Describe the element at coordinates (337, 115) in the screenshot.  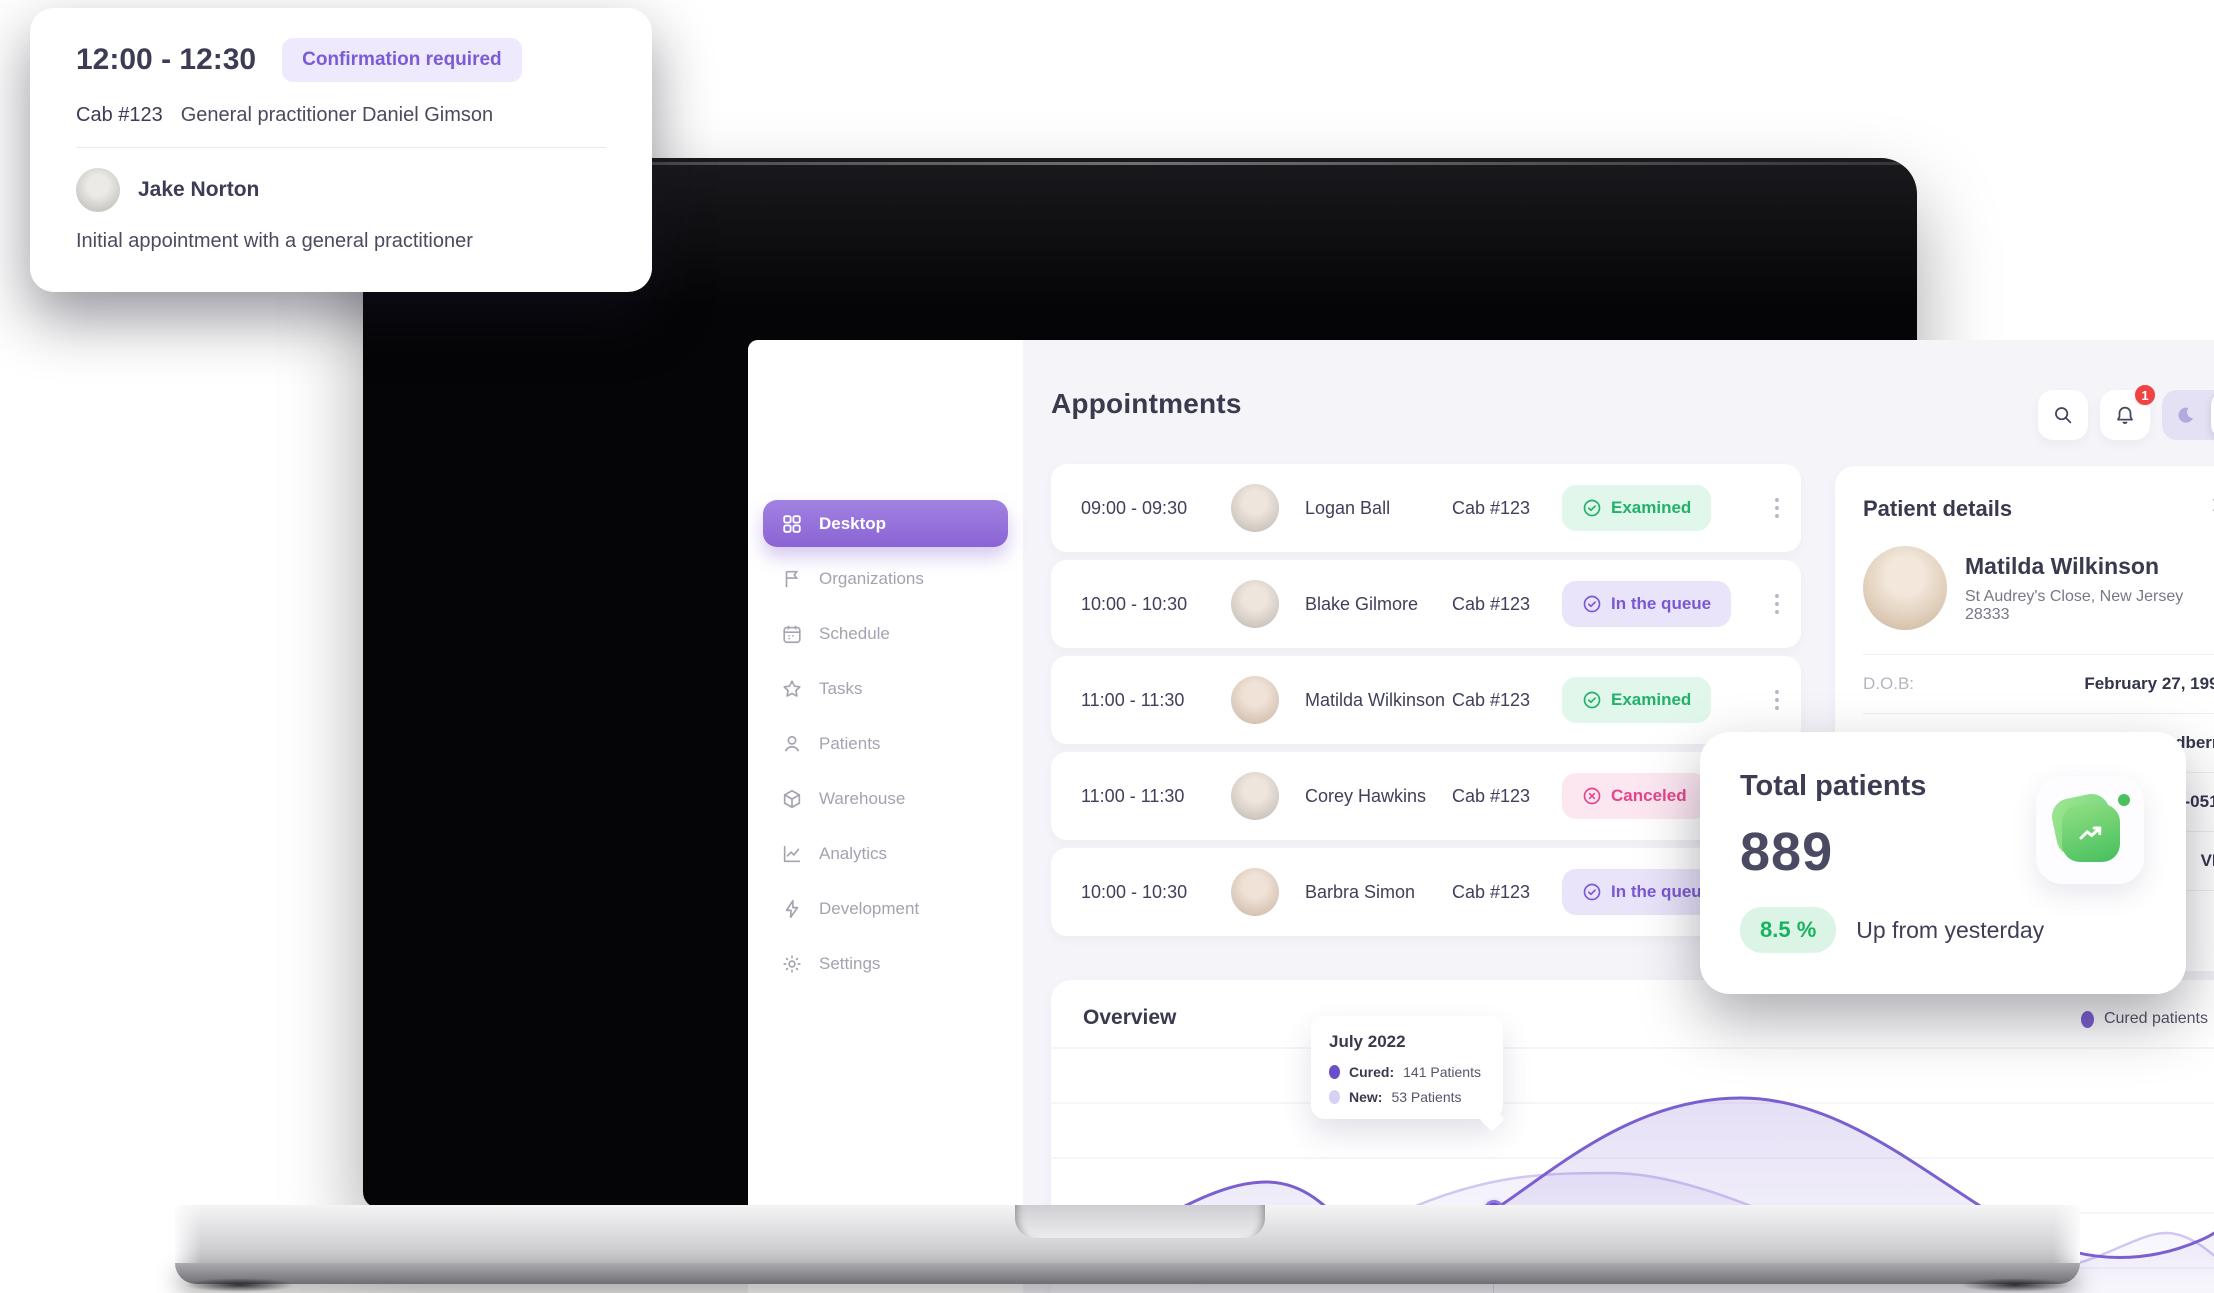
I see `practitioner-label: General practitioner Daniel Gimson` at that location.